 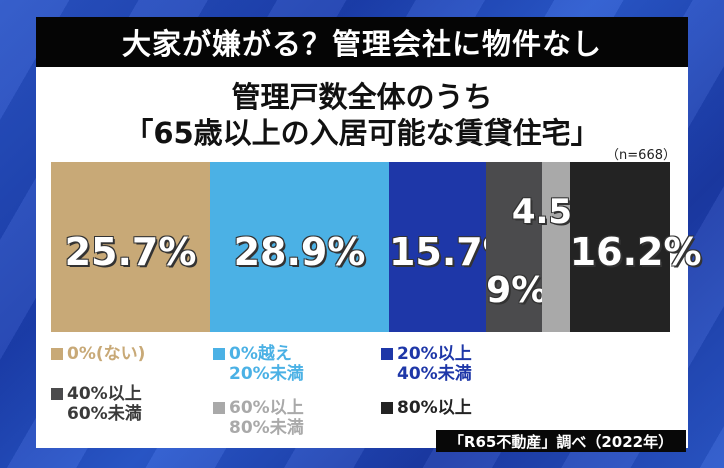 What do you see at coordinates (559, 247) in the screenshot?
I see `bar-segment: 4.5%` at bounding box center [559, 247].